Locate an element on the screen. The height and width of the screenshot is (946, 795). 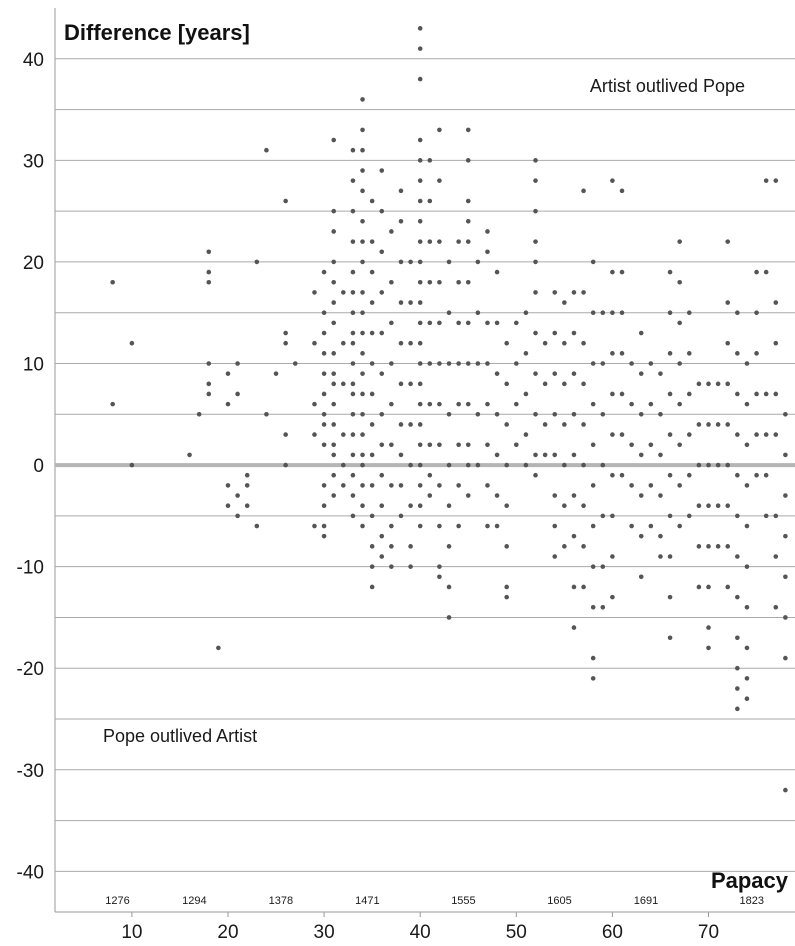
annotation-artist-outlived-pope: Artist outlived Pope is located at coordinates (667, 86).